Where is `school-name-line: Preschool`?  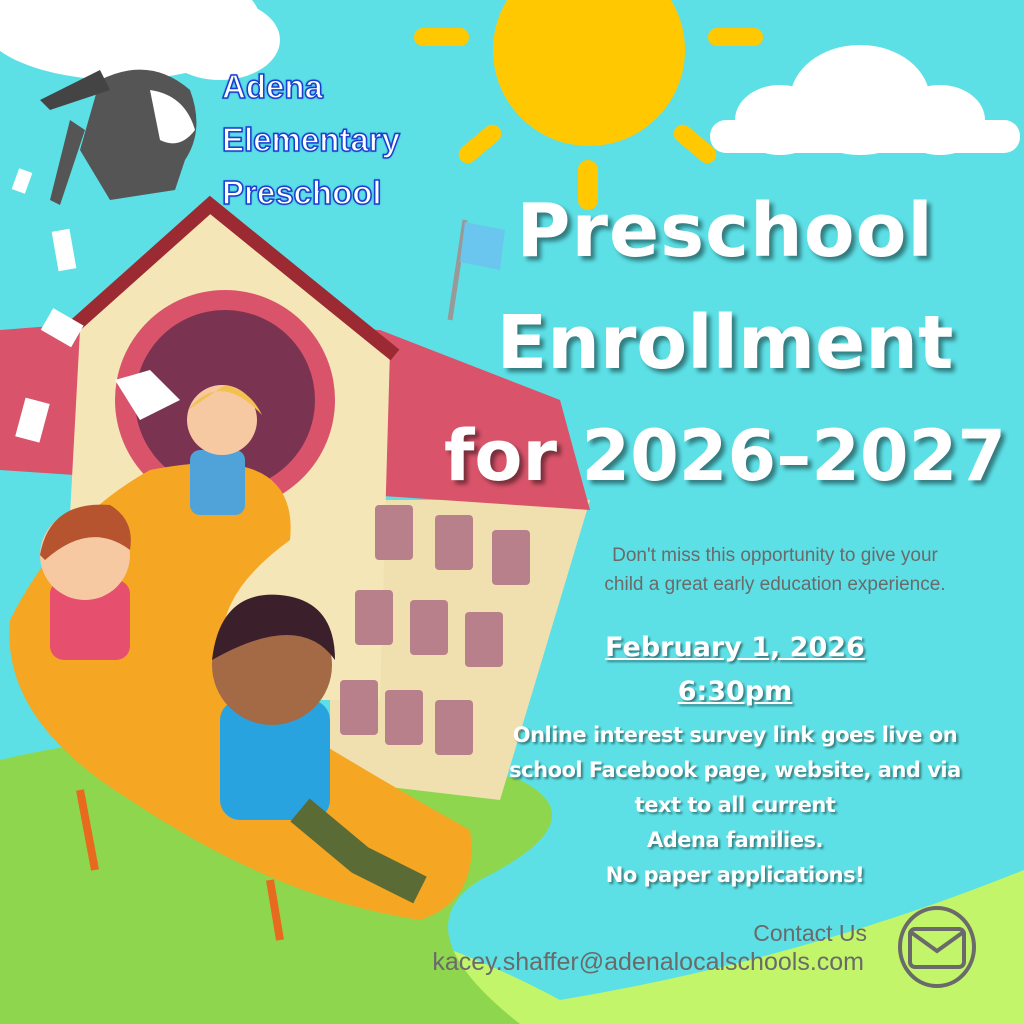
school-name-line: Preschool is located at coordinates (301, 192).